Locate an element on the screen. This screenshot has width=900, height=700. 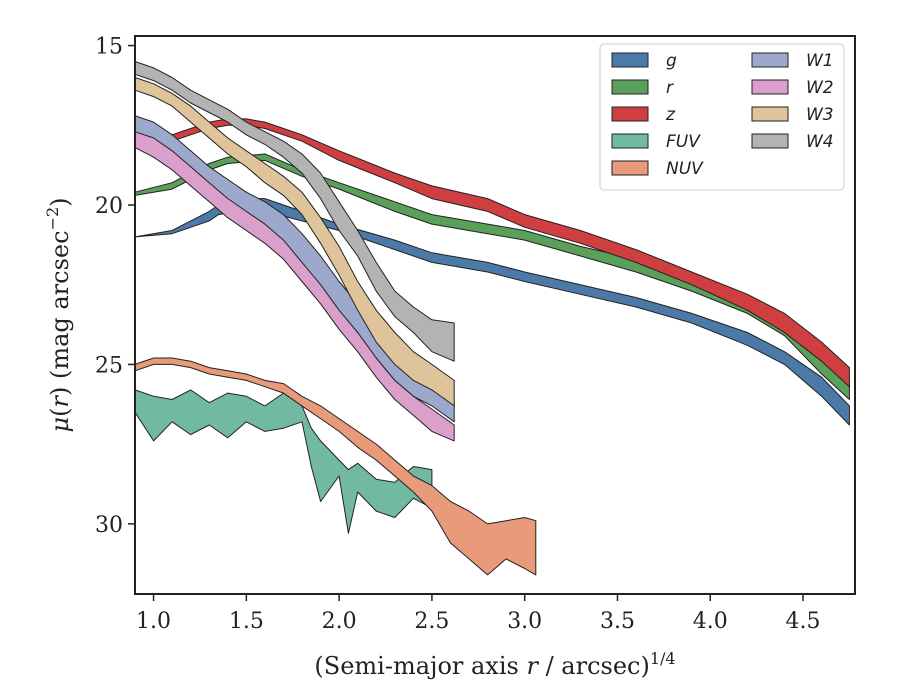
x-axis-title: (Semi-major axis r / arcsec)1/4 is located at coordinates (494, 664).